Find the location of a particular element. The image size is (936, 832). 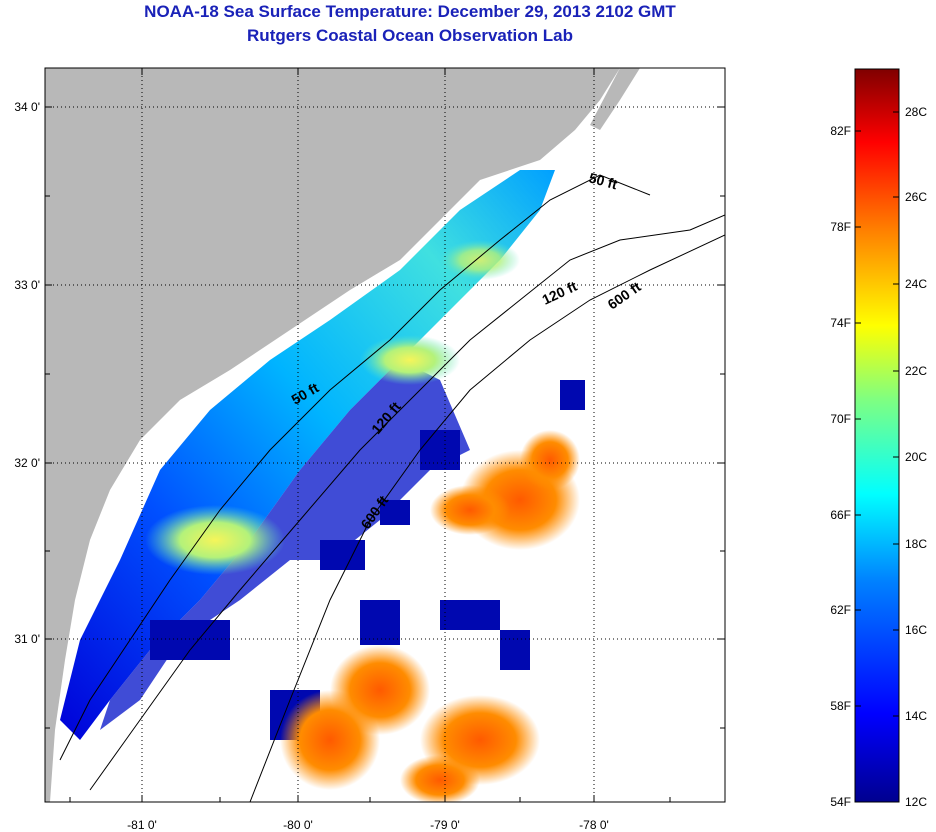

colorbar-f-label: 70F is located at coordinates (840, 419).